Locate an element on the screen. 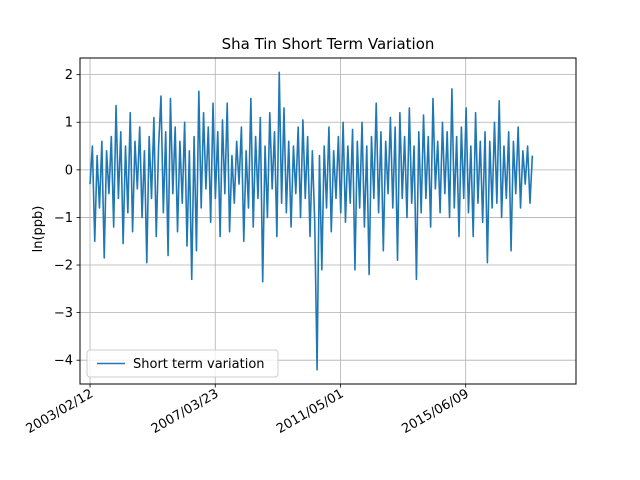  legend-label: Short term variation is located at coordinates (199, 364).